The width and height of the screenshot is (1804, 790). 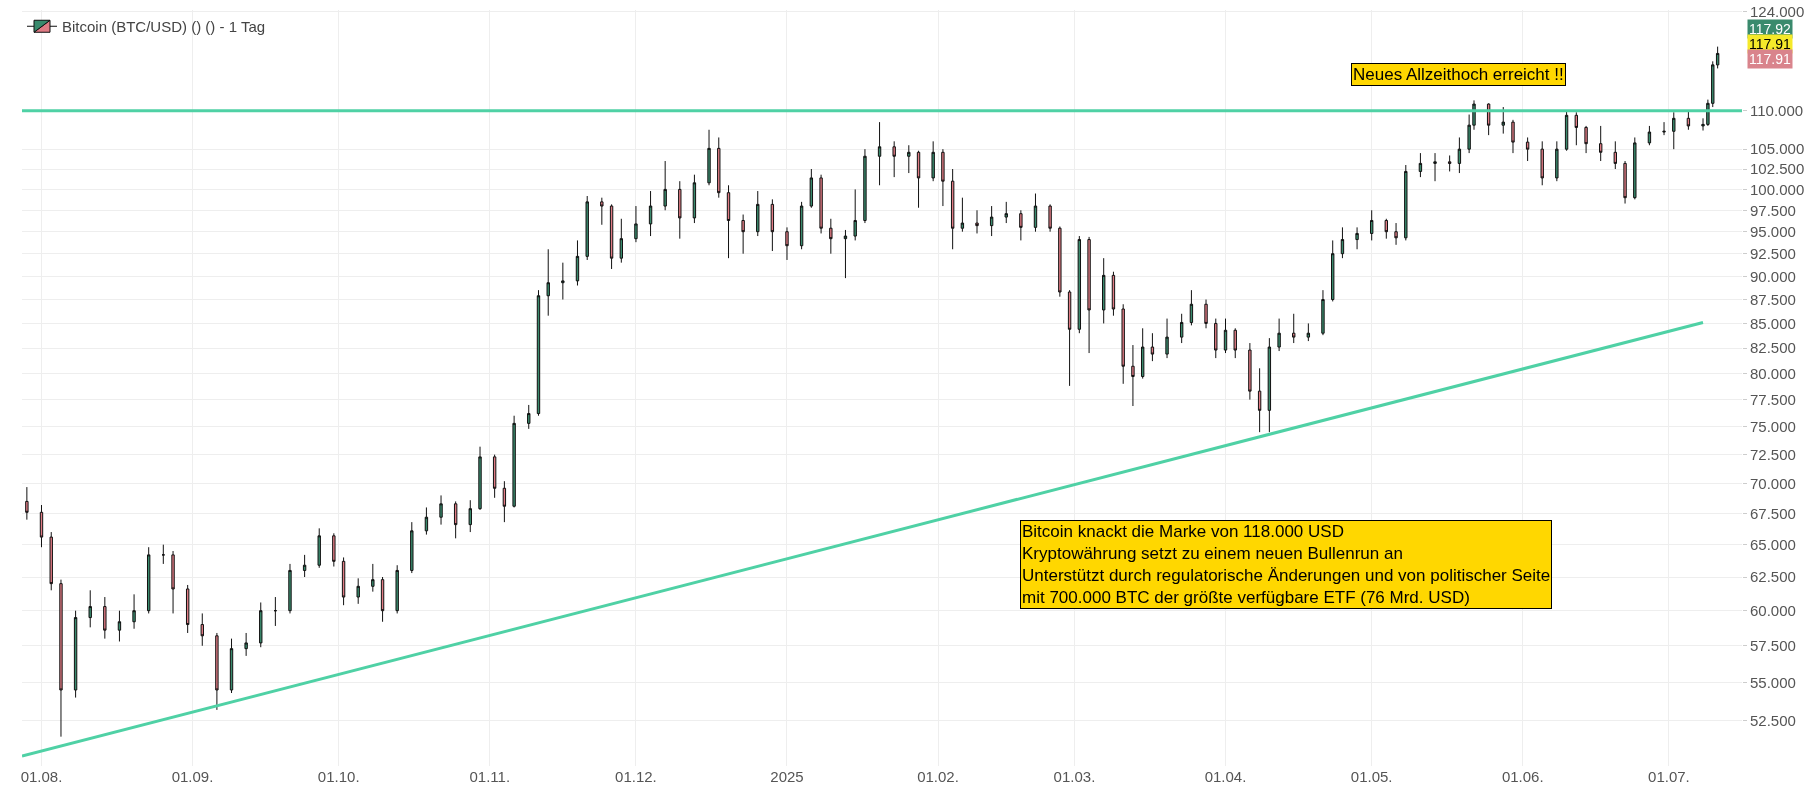 What do you see at coordinates (1773, 276) in the screenshot?
I see `y-tick-label: 90.000` at bounding box center [1773, 276].